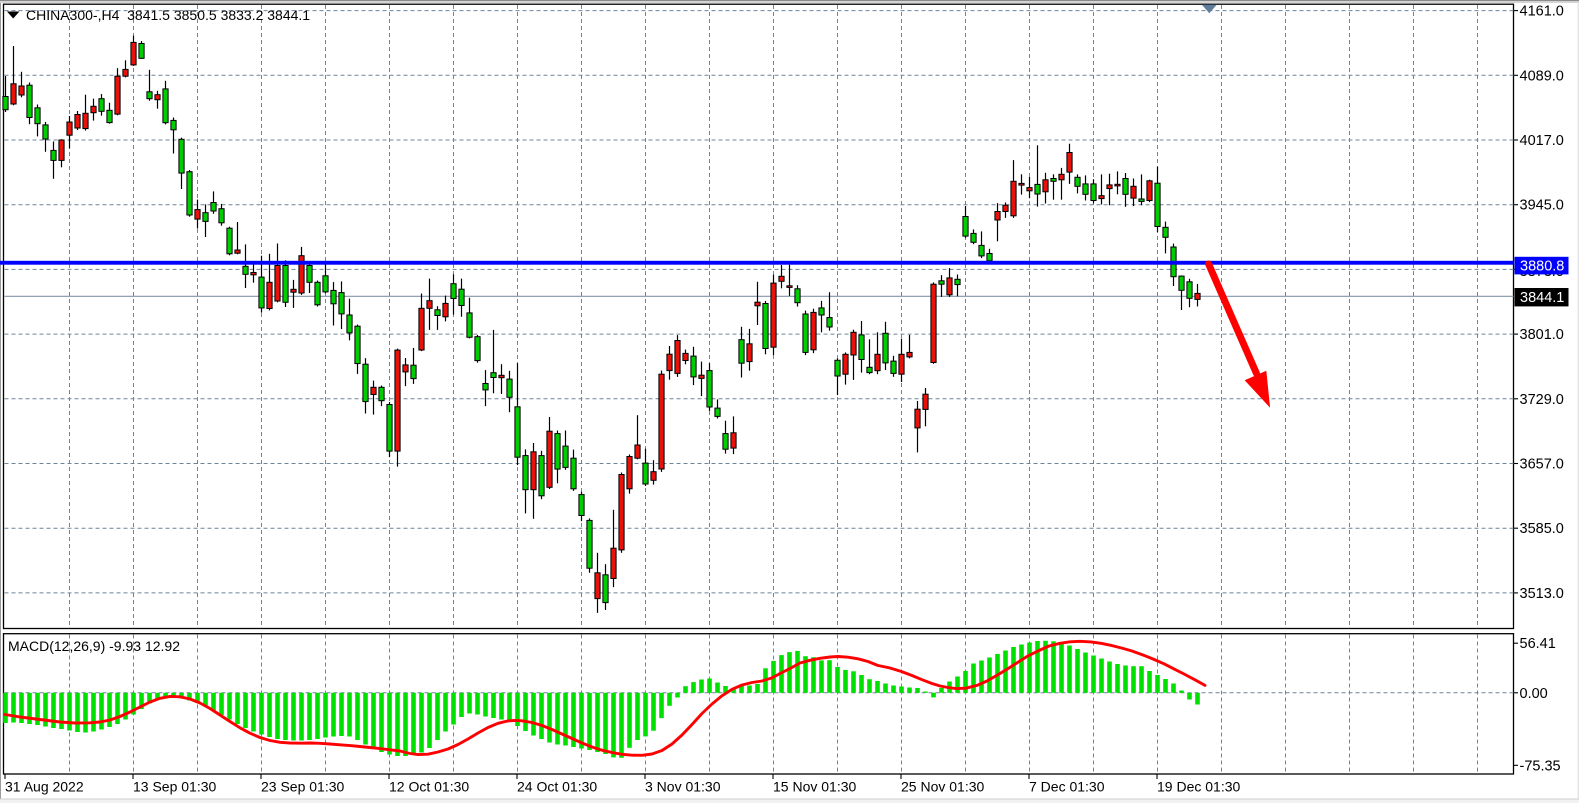 The image size is (1579, 808). I want to click on svg-text: 24 Oct 01:30, so click(557, 787).